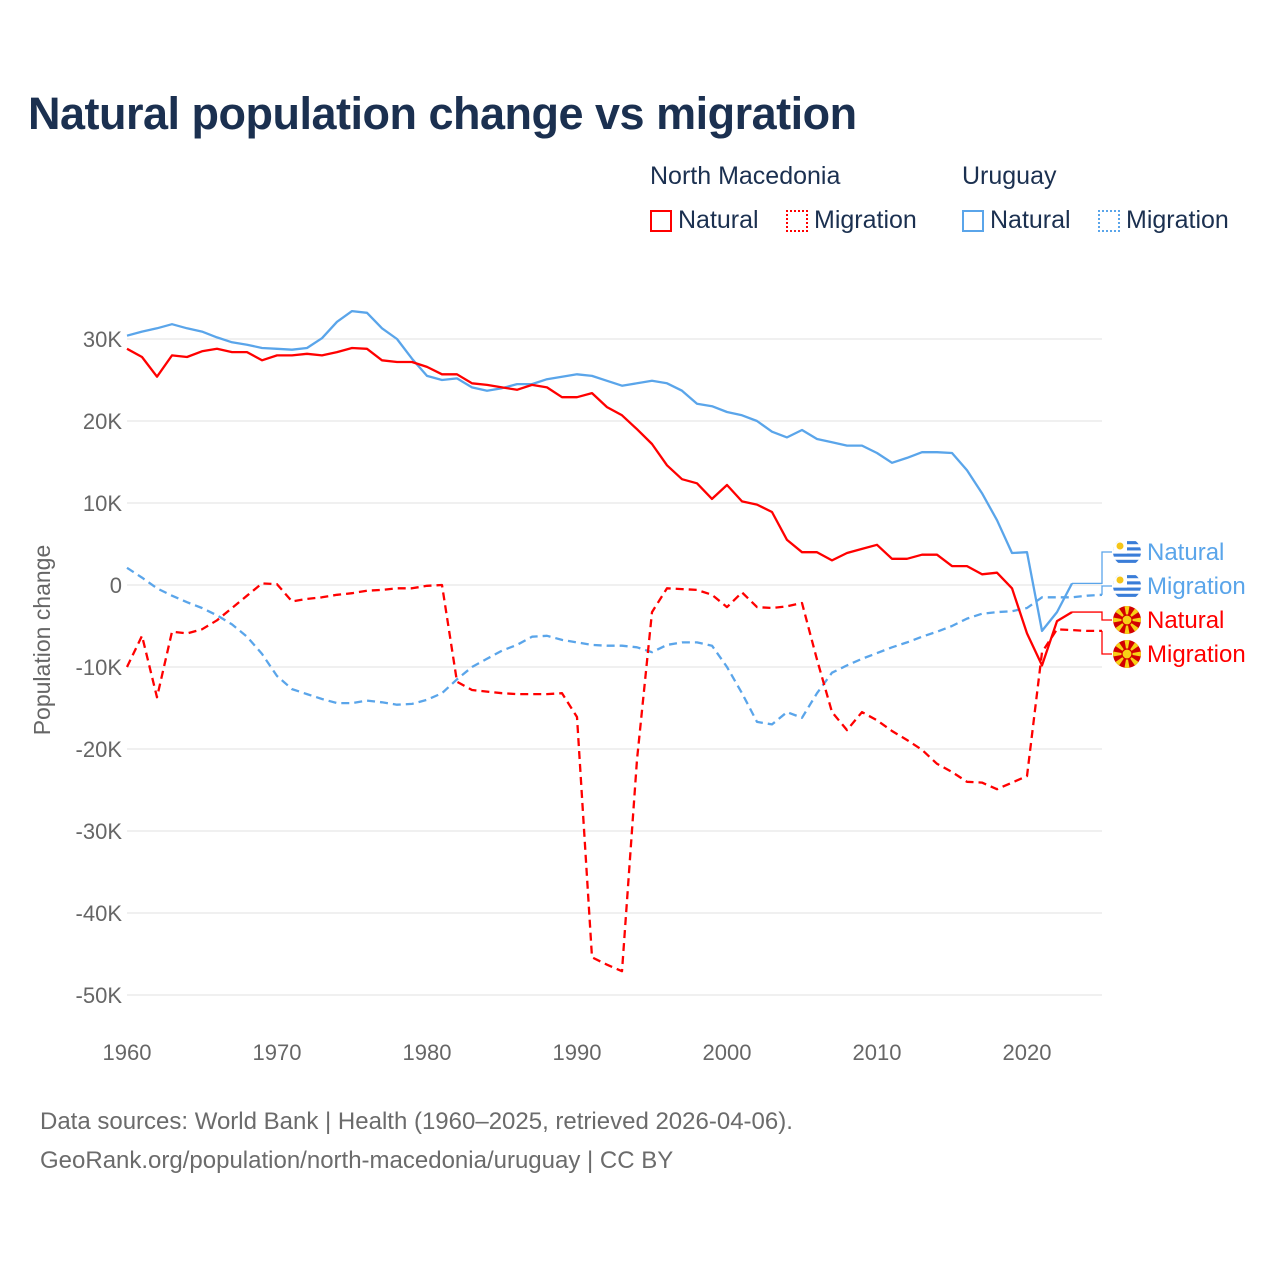  Describe the element at coordinates (99, 913) in the screenshot. I see `y-tick-label: -40K` at that location.